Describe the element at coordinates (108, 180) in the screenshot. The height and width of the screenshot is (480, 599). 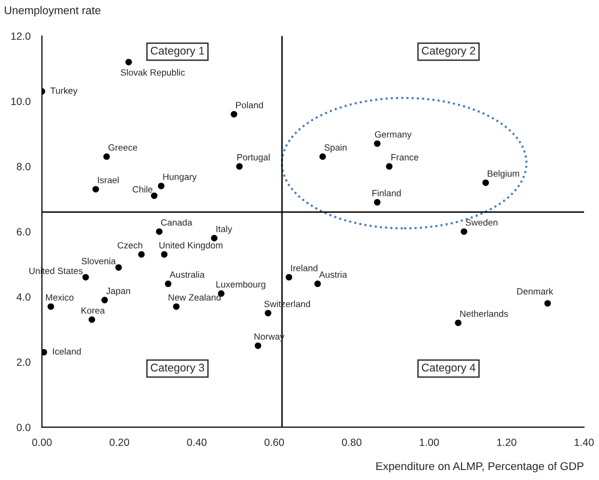
I see `annotation: Israel` at that location.